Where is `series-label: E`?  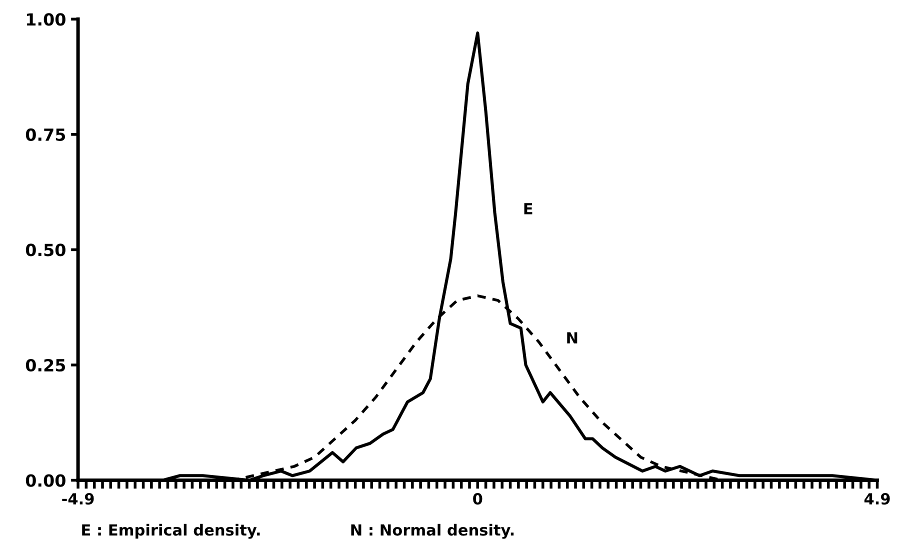
series-label: E is located at coordinates (528, 208).